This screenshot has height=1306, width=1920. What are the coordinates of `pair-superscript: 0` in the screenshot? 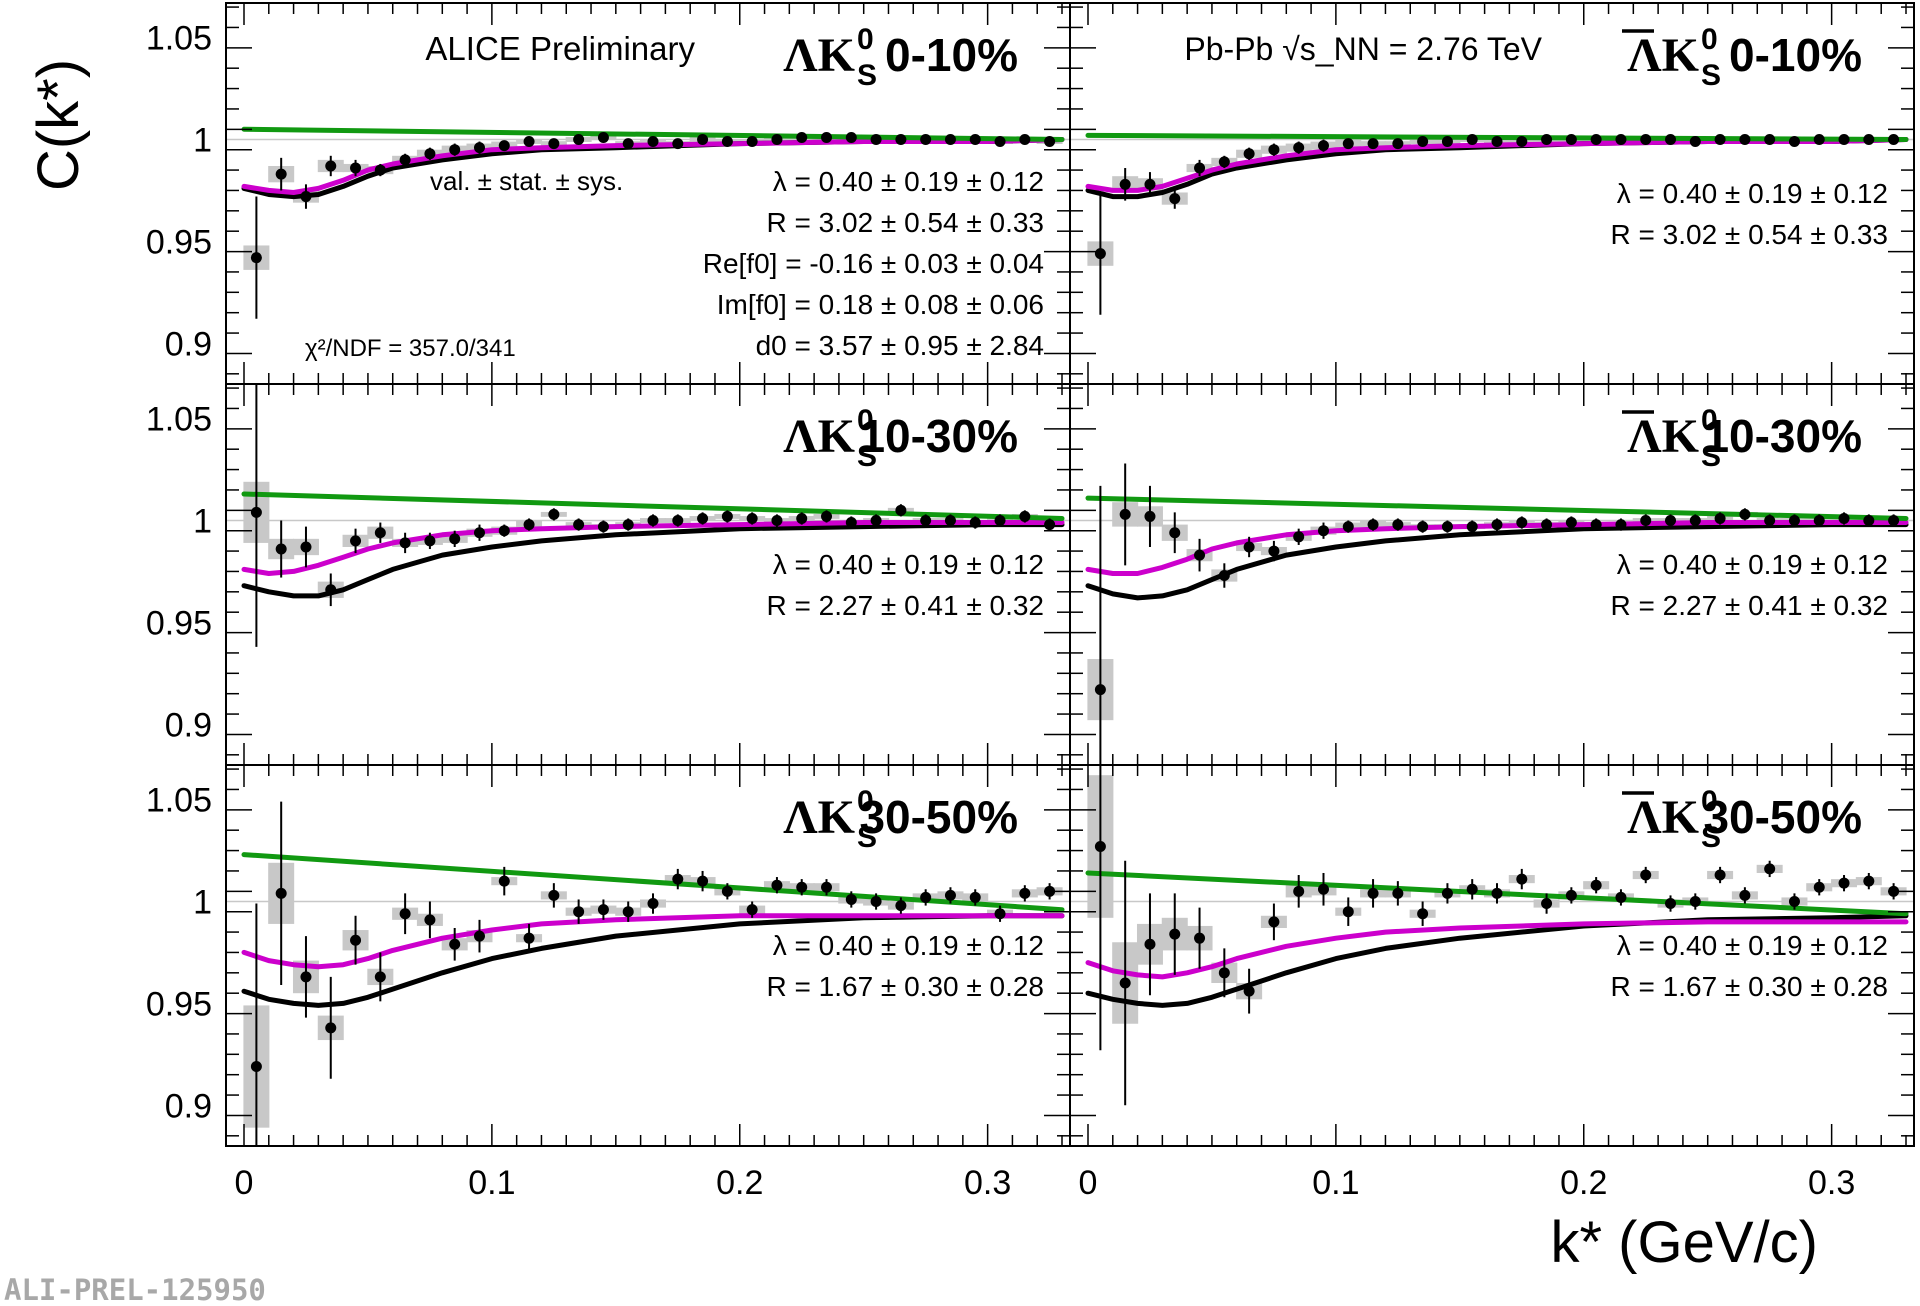 It's located at (865, 420).